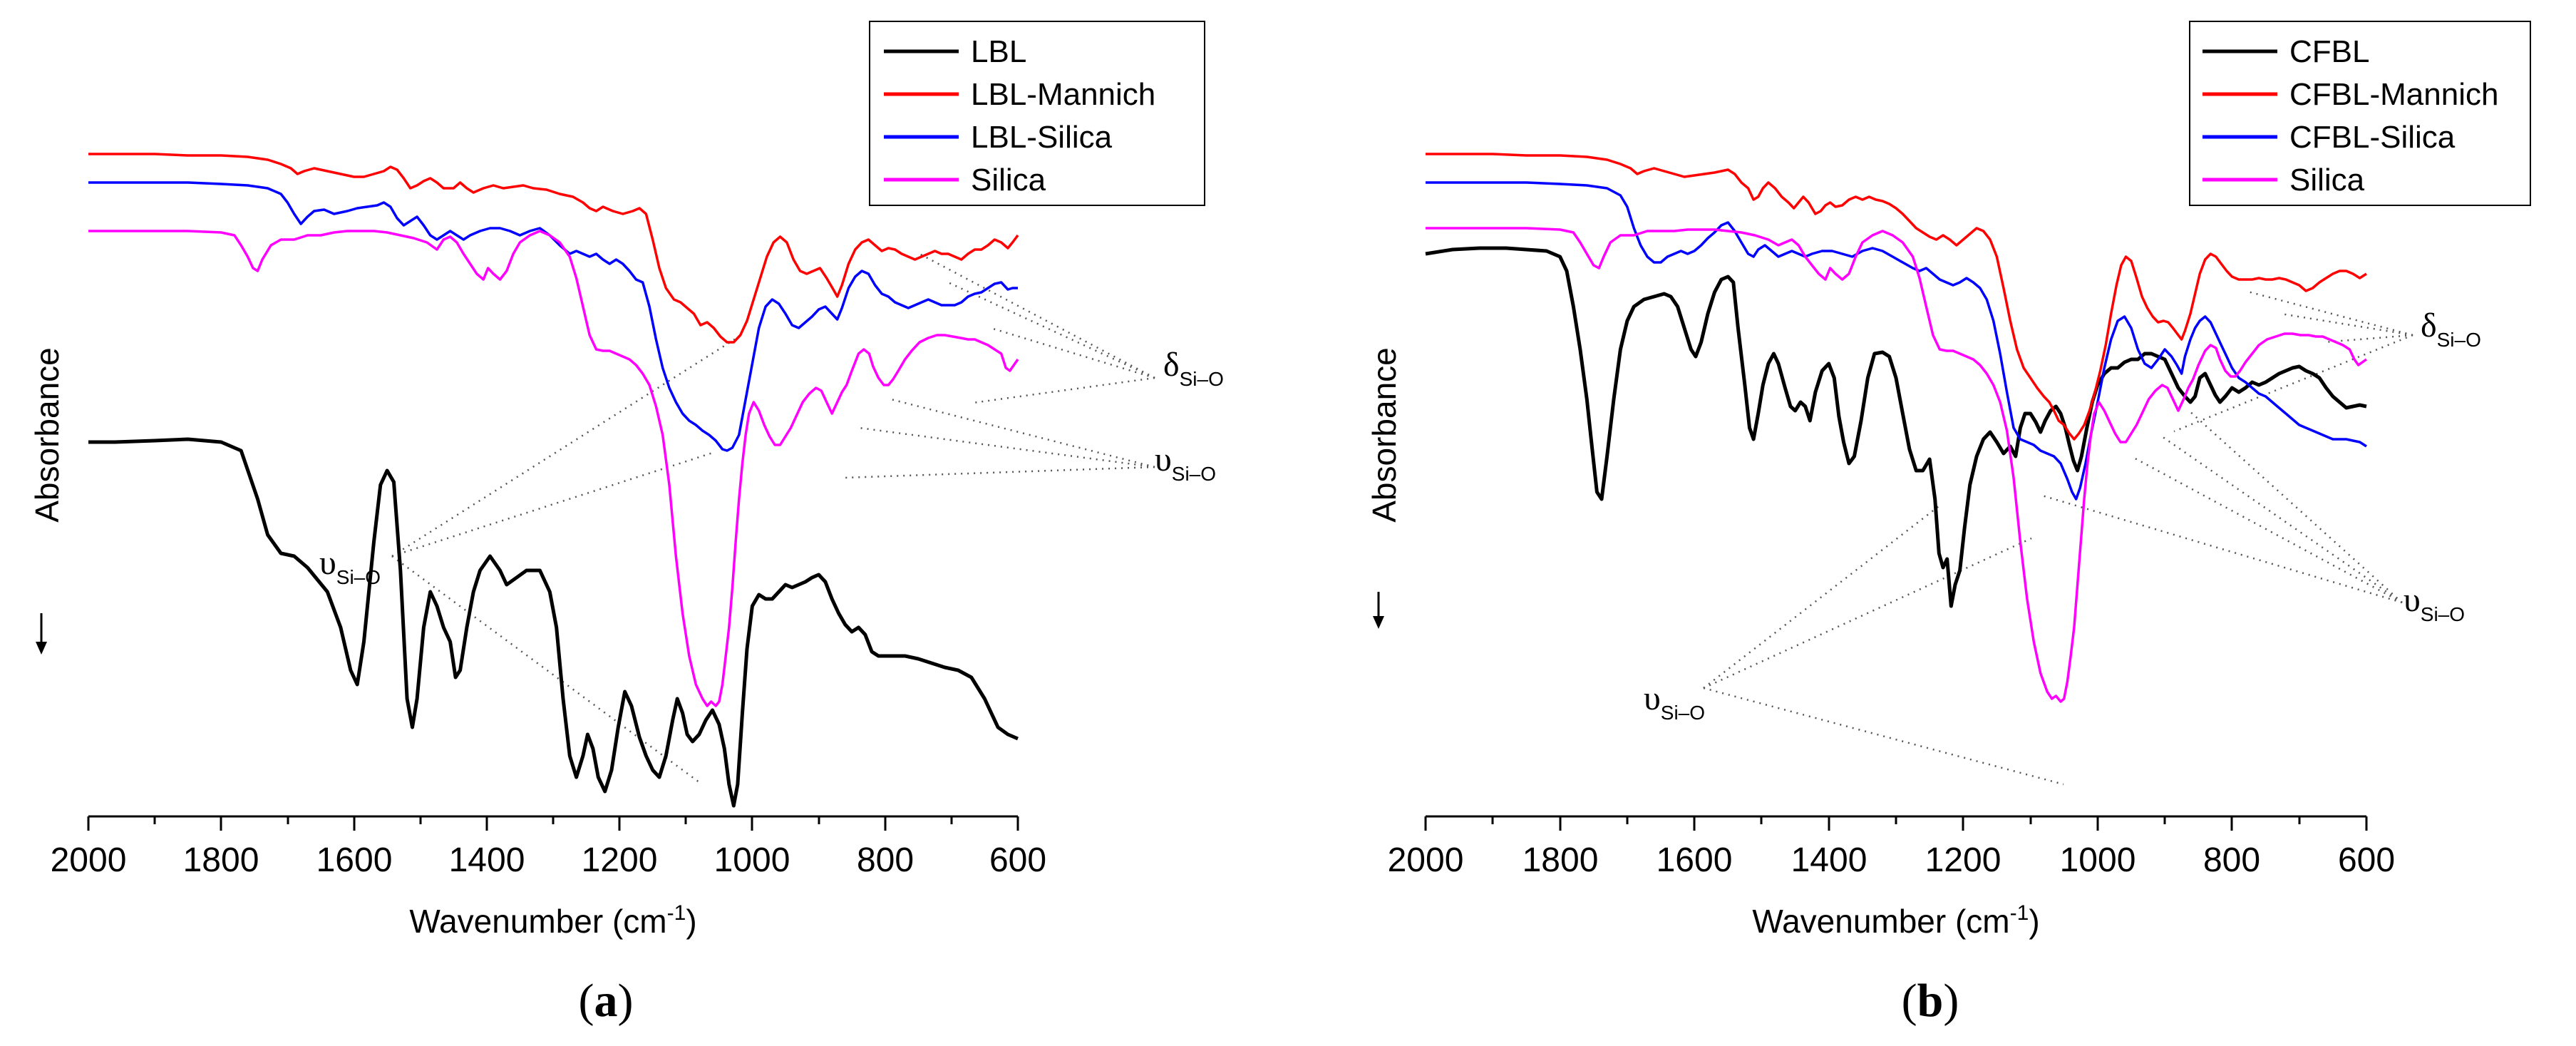 This screenshot has width=2576, height=1046. Describe the element at coordinates (998, 51) in the screenshot. I see `legend-entry: LBL` at that location.